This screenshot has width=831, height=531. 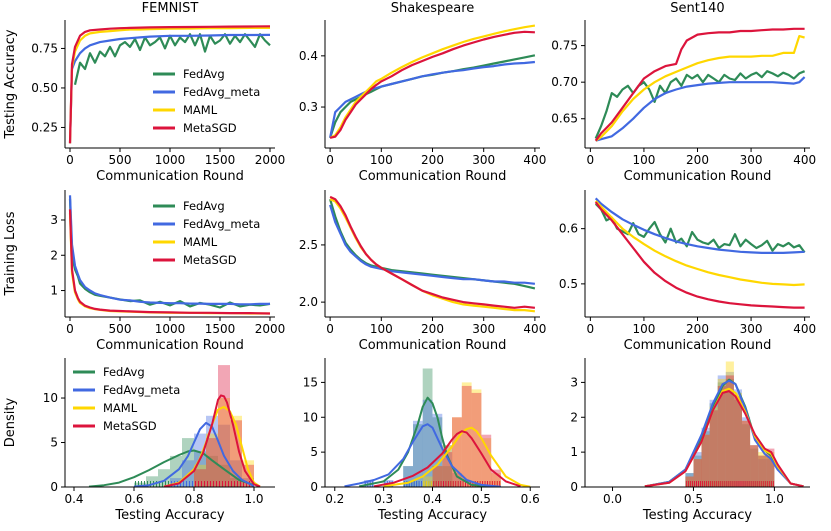 I want to click on y-tick-label: 0.3, so click(x=308, y=107).